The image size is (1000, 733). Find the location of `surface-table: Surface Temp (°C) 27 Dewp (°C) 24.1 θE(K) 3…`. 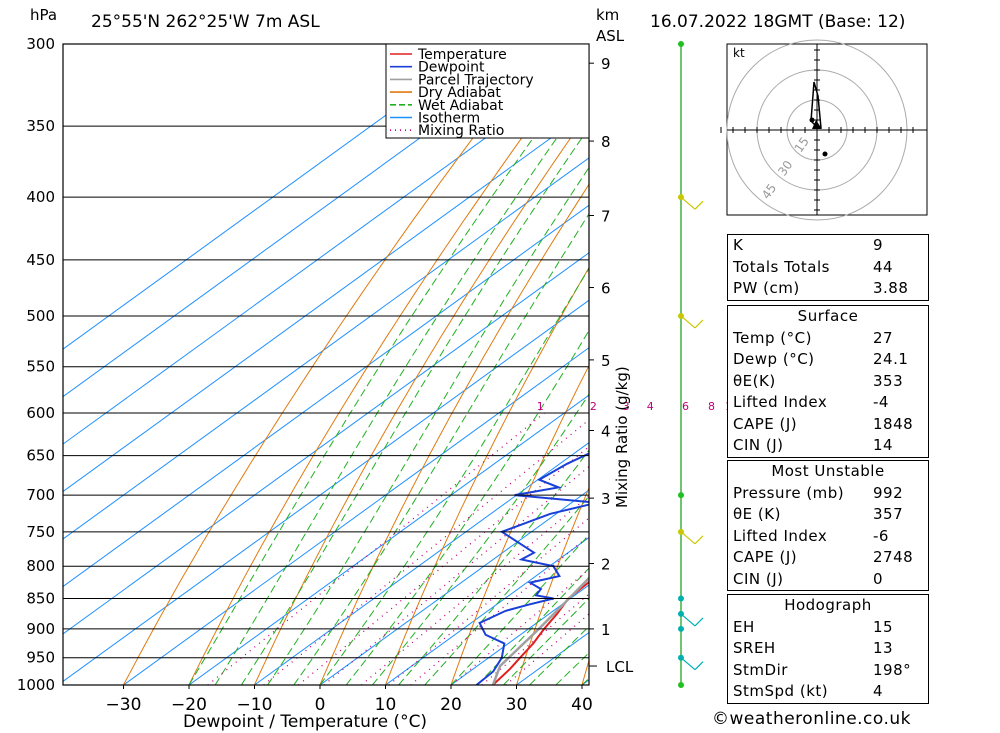

surface-table: Surface Temp (°C) 27 Dewp (°C) 24.1 θE(K) 3… is located at coordinates (828, 381).